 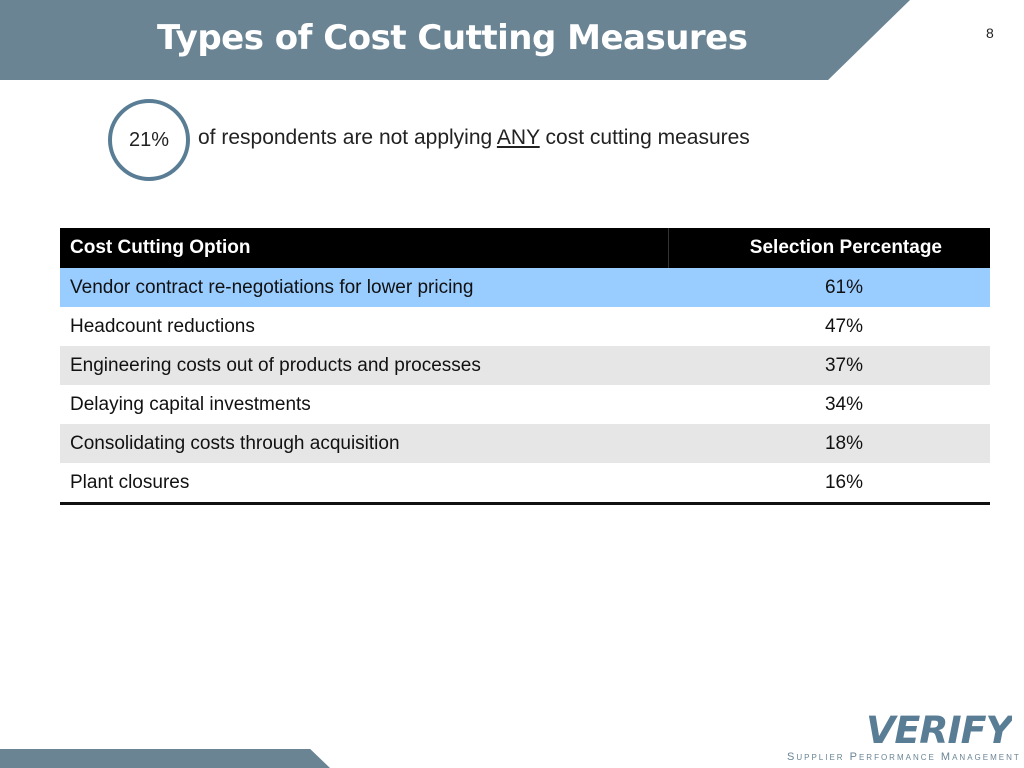 I want to click on stat-emphasis: ANY, so click(x=518, y=137).